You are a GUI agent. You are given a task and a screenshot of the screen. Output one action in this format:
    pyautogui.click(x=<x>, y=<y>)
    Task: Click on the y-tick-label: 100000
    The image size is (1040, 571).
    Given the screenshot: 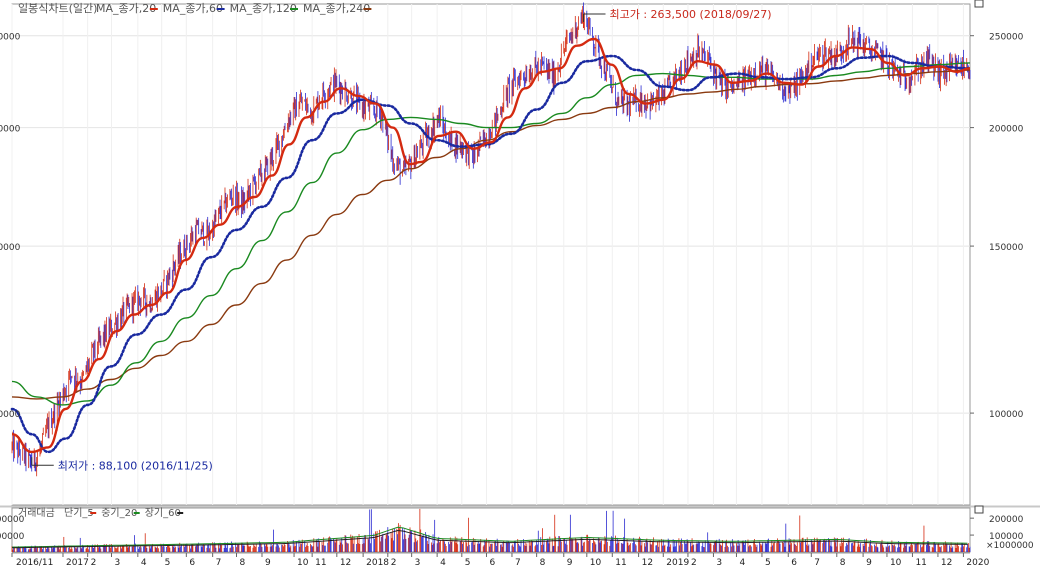 What is the action you would take?
    pyautogui.click(x=1006, y=415)
    